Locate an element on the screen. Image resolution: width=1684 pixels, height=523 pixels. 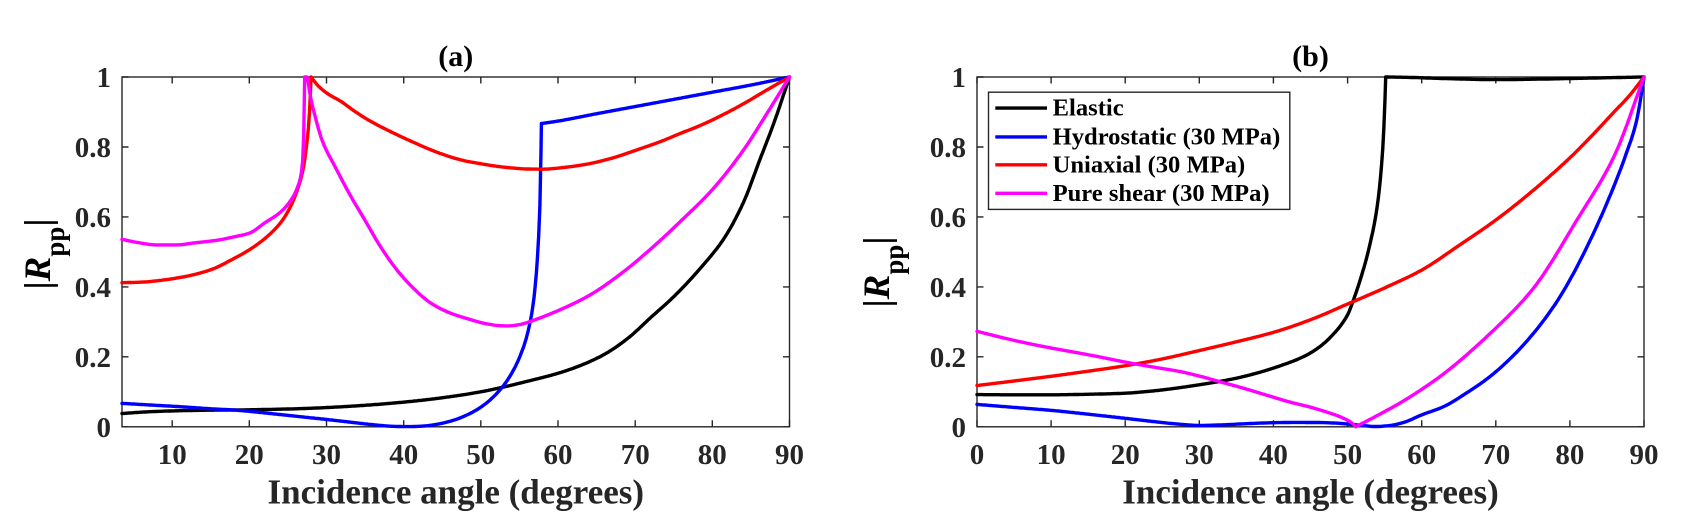
svg-text: Uniaxial (30 MPa) is located at coordinates (1149, 164).